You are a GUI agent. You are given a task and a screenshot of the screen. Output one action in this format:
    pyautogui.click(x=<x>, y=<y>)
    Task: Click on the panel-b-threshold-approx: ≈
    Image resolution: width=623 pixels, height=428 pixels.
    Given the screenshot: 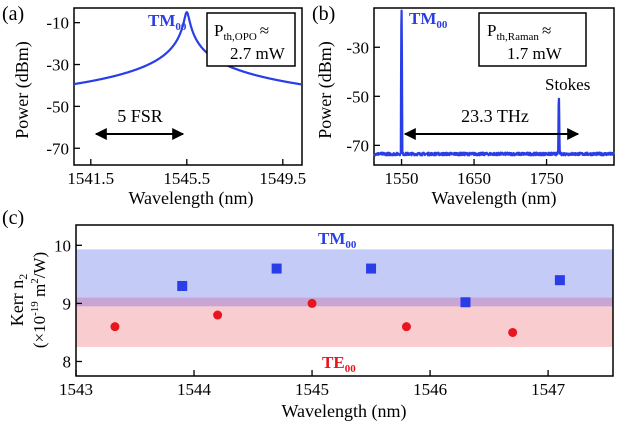 What is the action you would take?
    pyautogui.click(x=546, y=30)
    